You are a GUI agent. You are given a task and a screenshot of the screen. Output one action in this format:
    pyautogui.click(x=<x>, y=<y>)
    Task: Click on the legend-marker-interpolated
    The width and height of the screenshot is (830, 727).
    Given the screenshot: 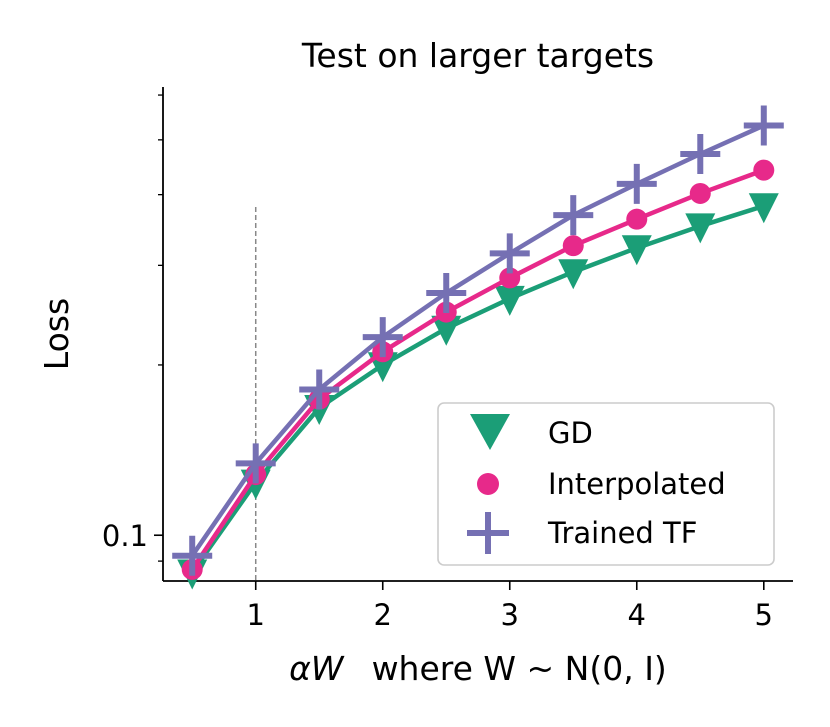 What is the action you would take?
    pyautogui.click(x=488, y=484)
    